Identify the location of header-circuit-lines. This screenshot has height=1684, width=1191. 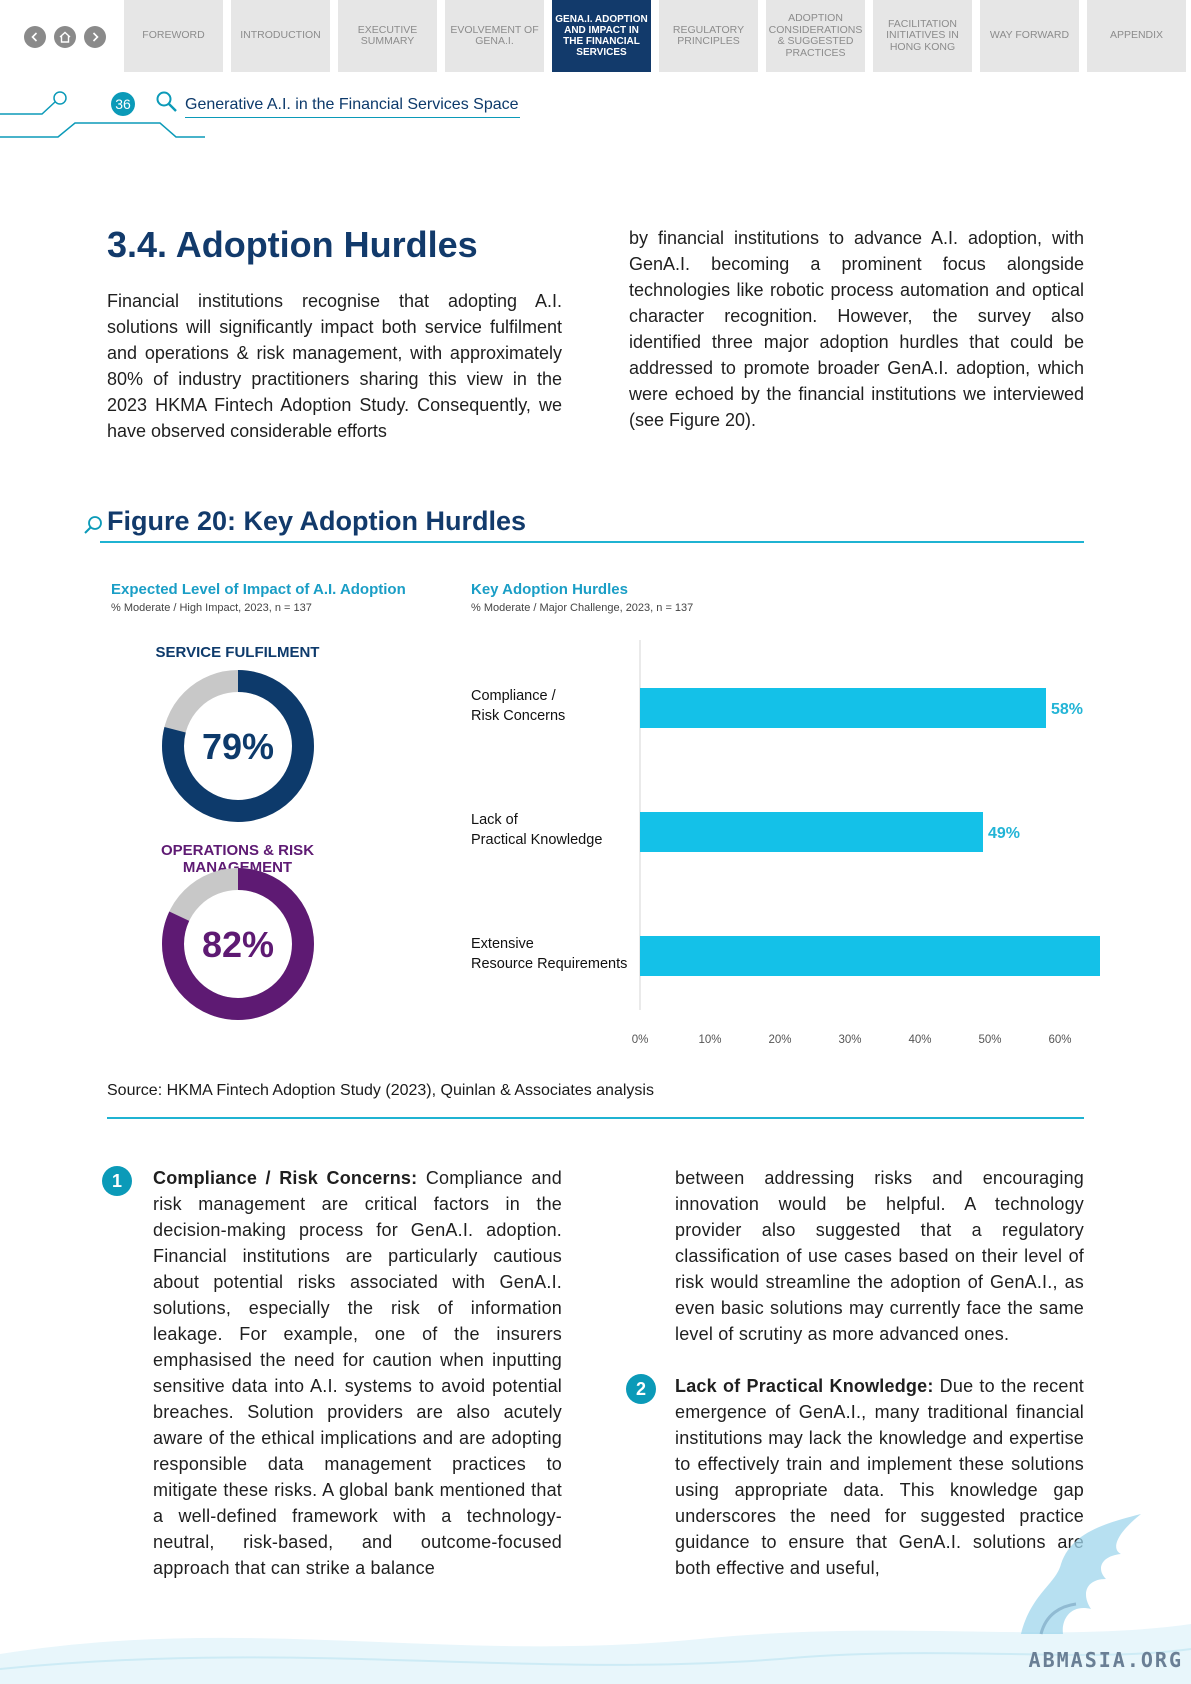
(102, 114).